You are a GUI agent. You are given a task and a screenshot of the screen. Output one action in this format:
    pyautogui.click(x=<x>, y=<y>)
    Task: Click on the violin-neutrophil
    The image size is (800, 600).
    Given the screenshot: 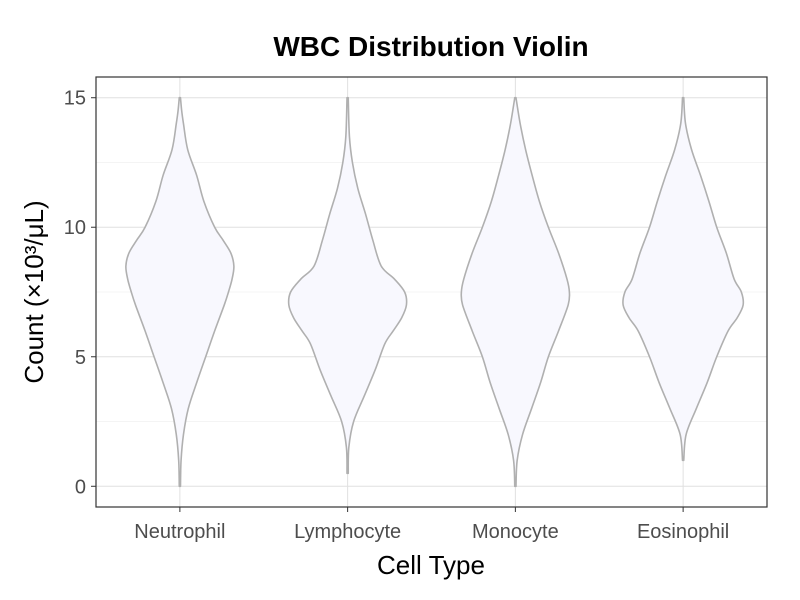 What is the action you would take?
    pyautogui.click(x=180, y=292)
    